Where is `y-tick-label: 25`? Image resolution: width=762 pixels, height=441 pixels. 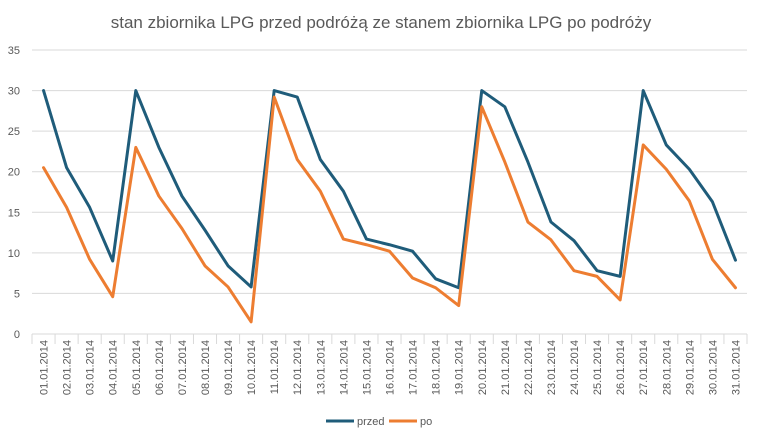 y-tick-label: 25 is located at coordinates (14, 132).